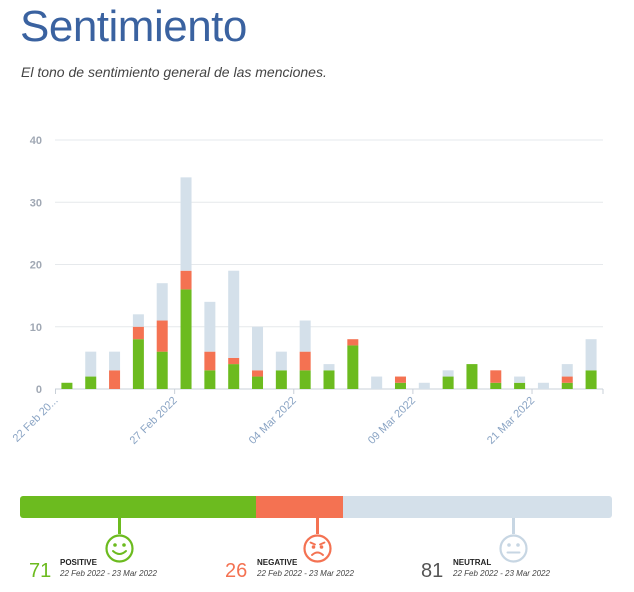 The height and width of the screenshot is (592, 634). I want to click on page-title: Sentimiento, so click(133, 26).